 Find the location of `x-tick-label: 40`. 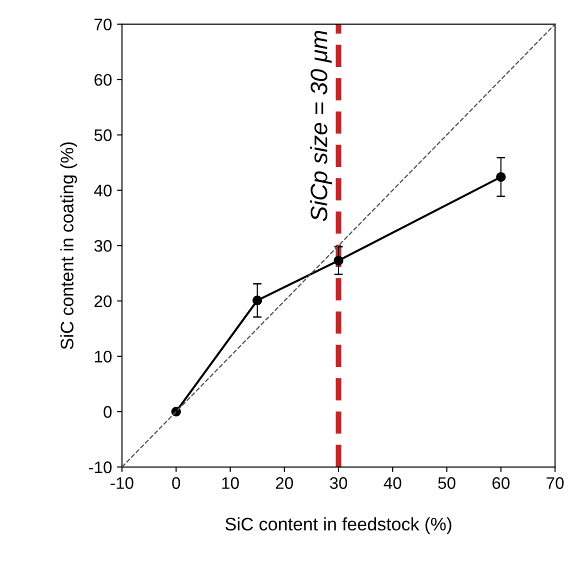

x-tick-label: 40 is located at coordinates (393, 483).